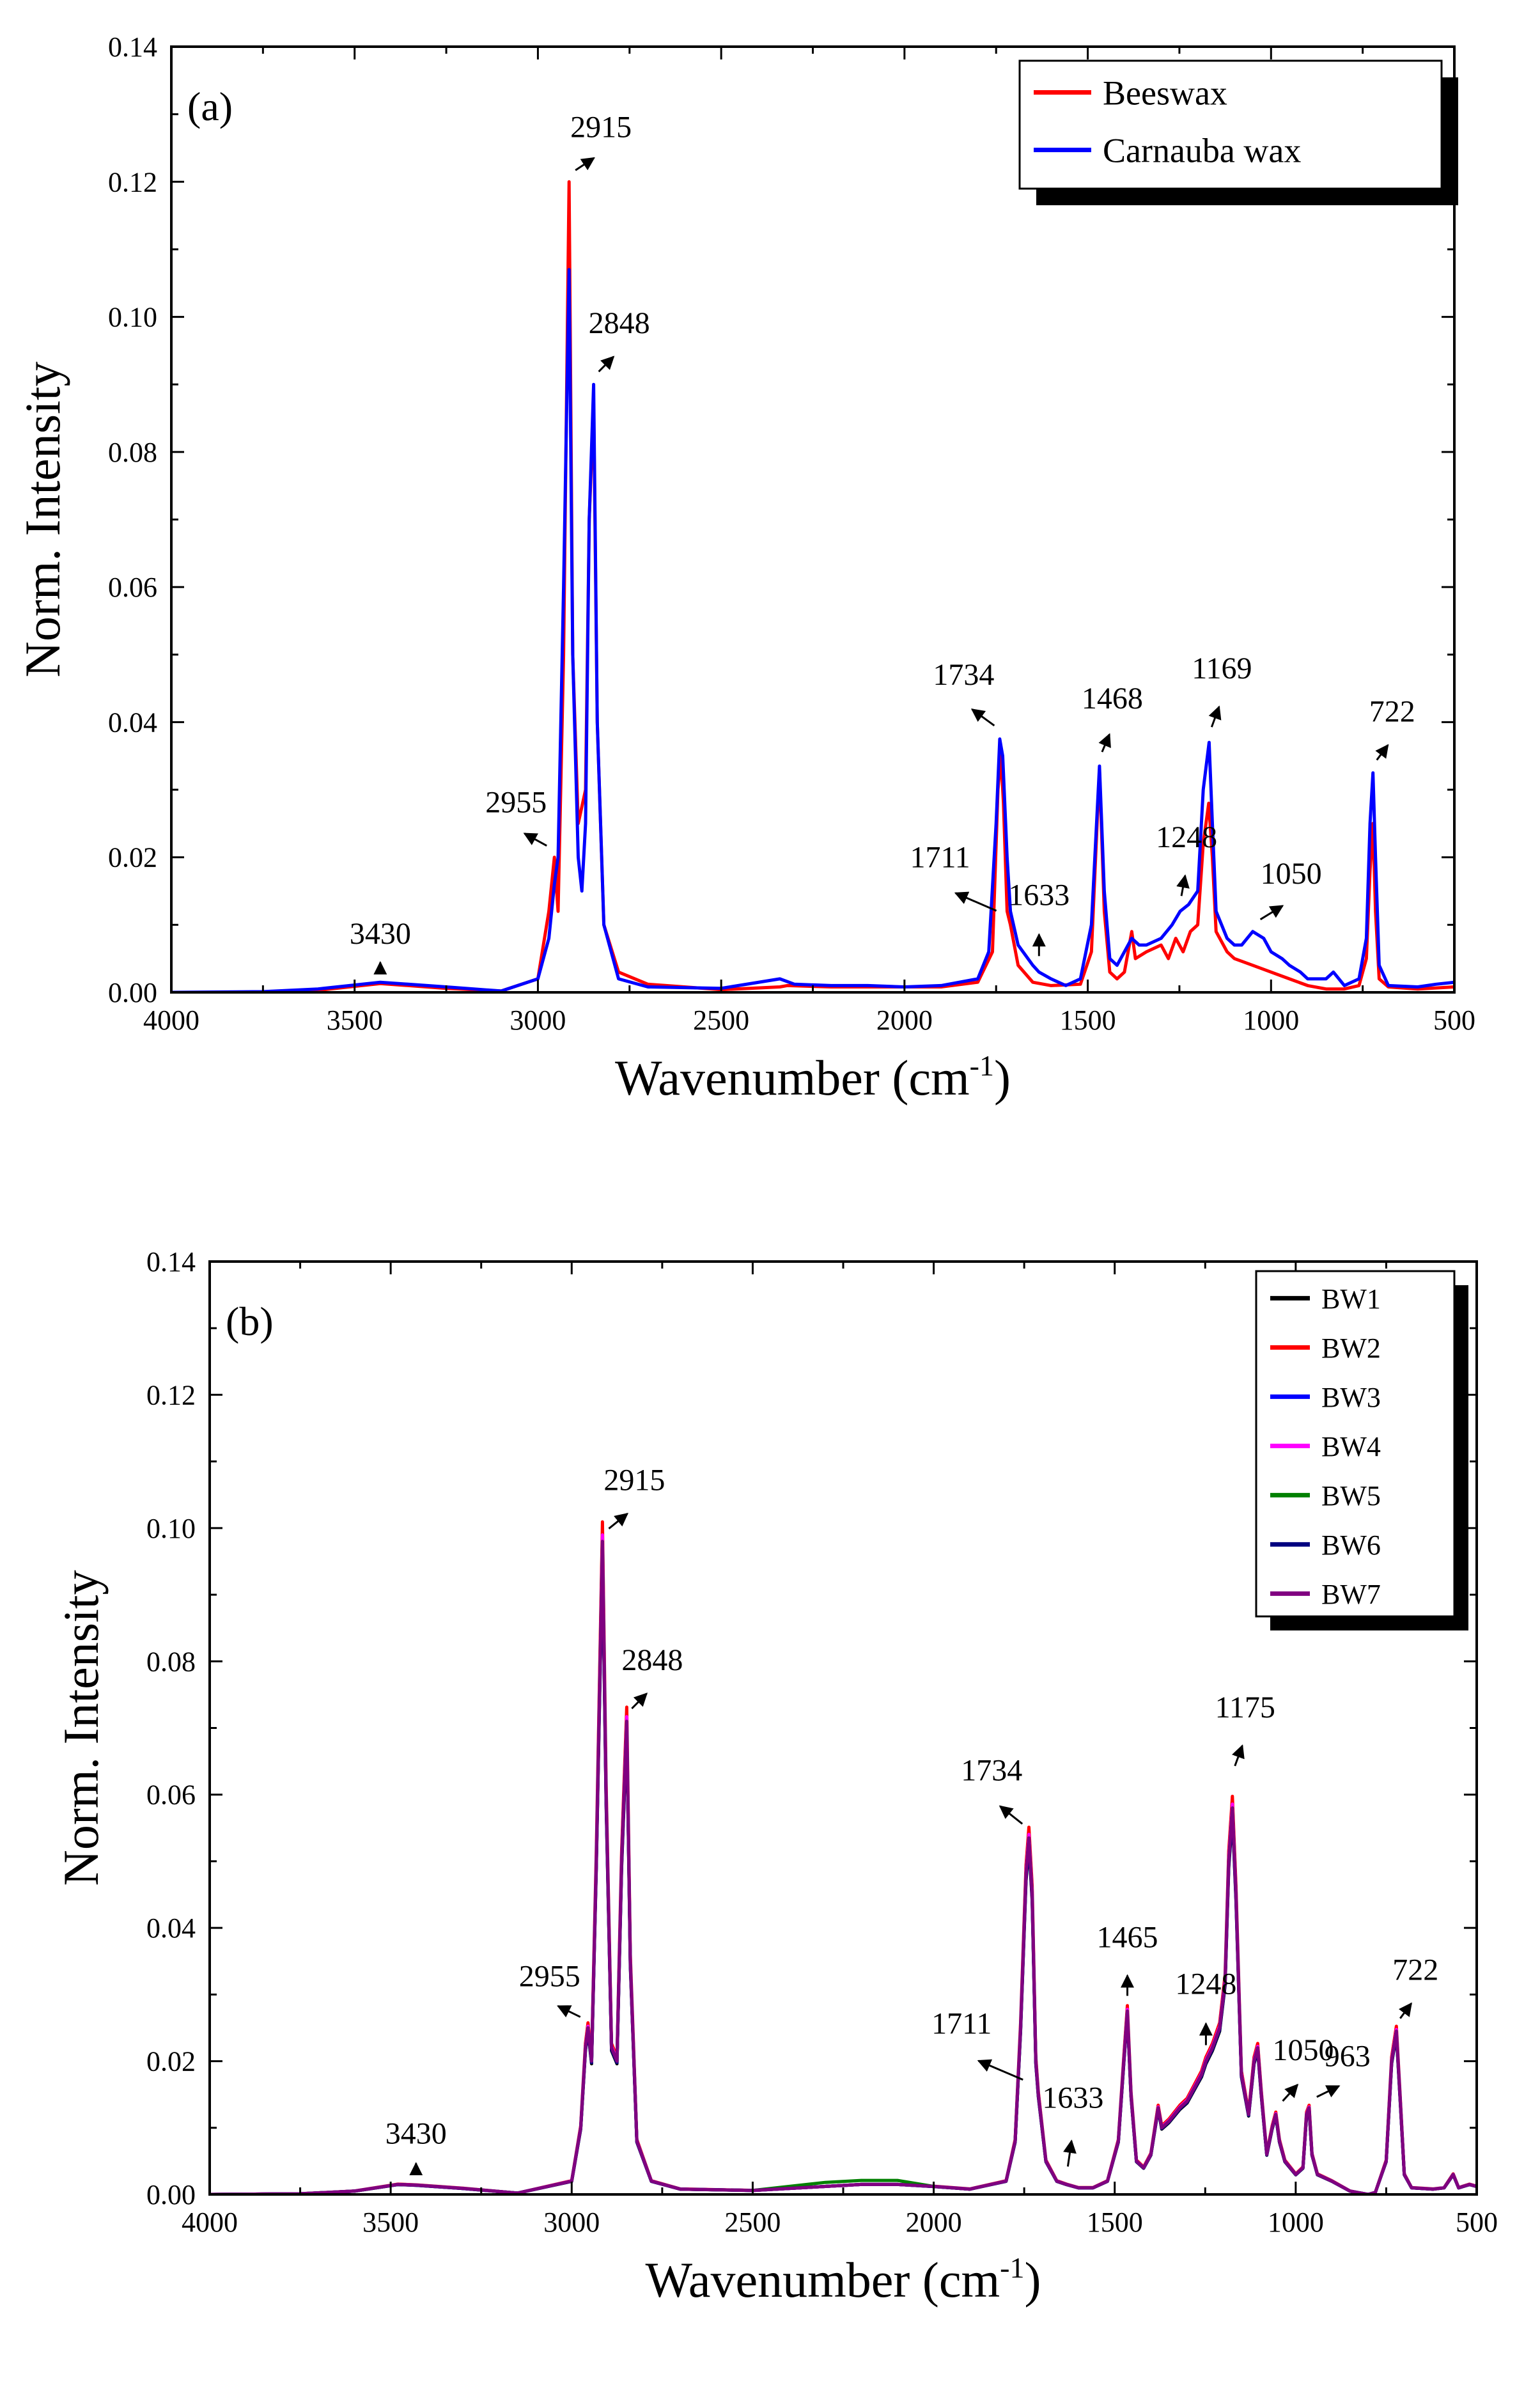  I want to click on legend-box, so click(1230, 124).